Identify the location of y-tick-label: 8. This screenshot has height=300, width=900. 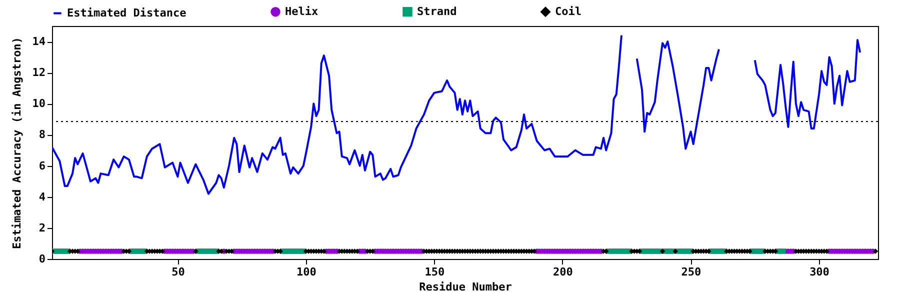
(42, 135).